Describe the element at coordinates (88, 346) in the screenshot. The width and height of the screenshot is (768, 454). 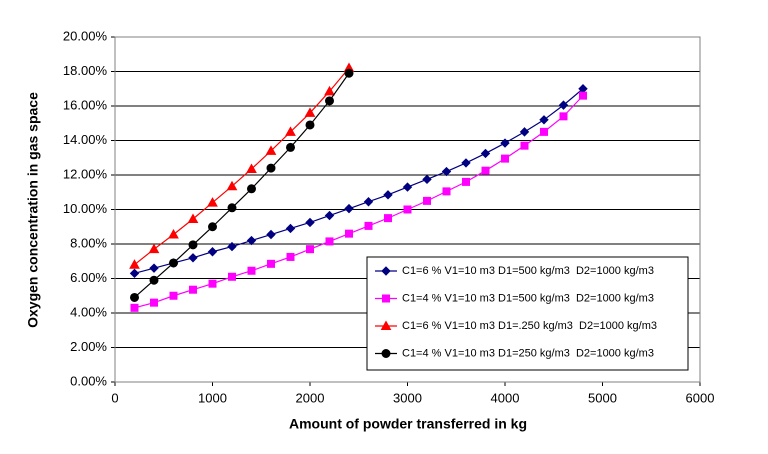
I see `y-tick-label: 2.00%` at that location.